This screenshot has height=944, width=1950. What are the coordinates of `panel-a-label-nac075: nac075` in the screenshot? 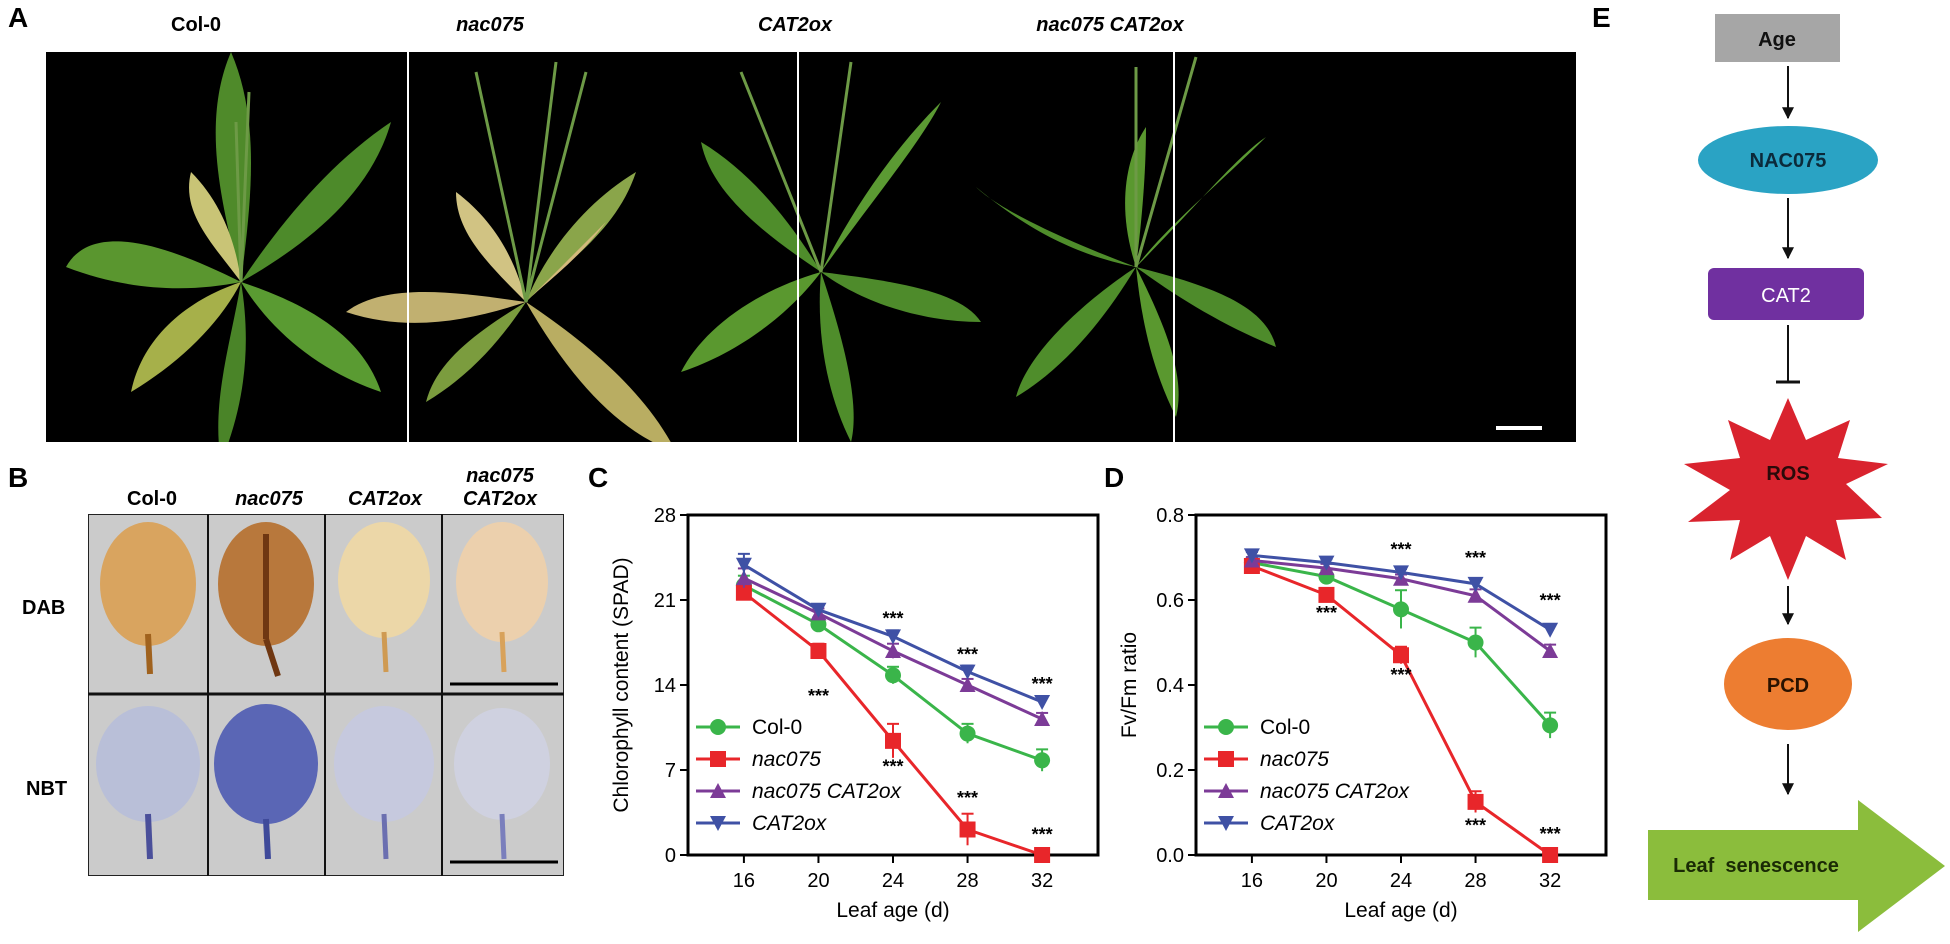 It's located at (490, 25).